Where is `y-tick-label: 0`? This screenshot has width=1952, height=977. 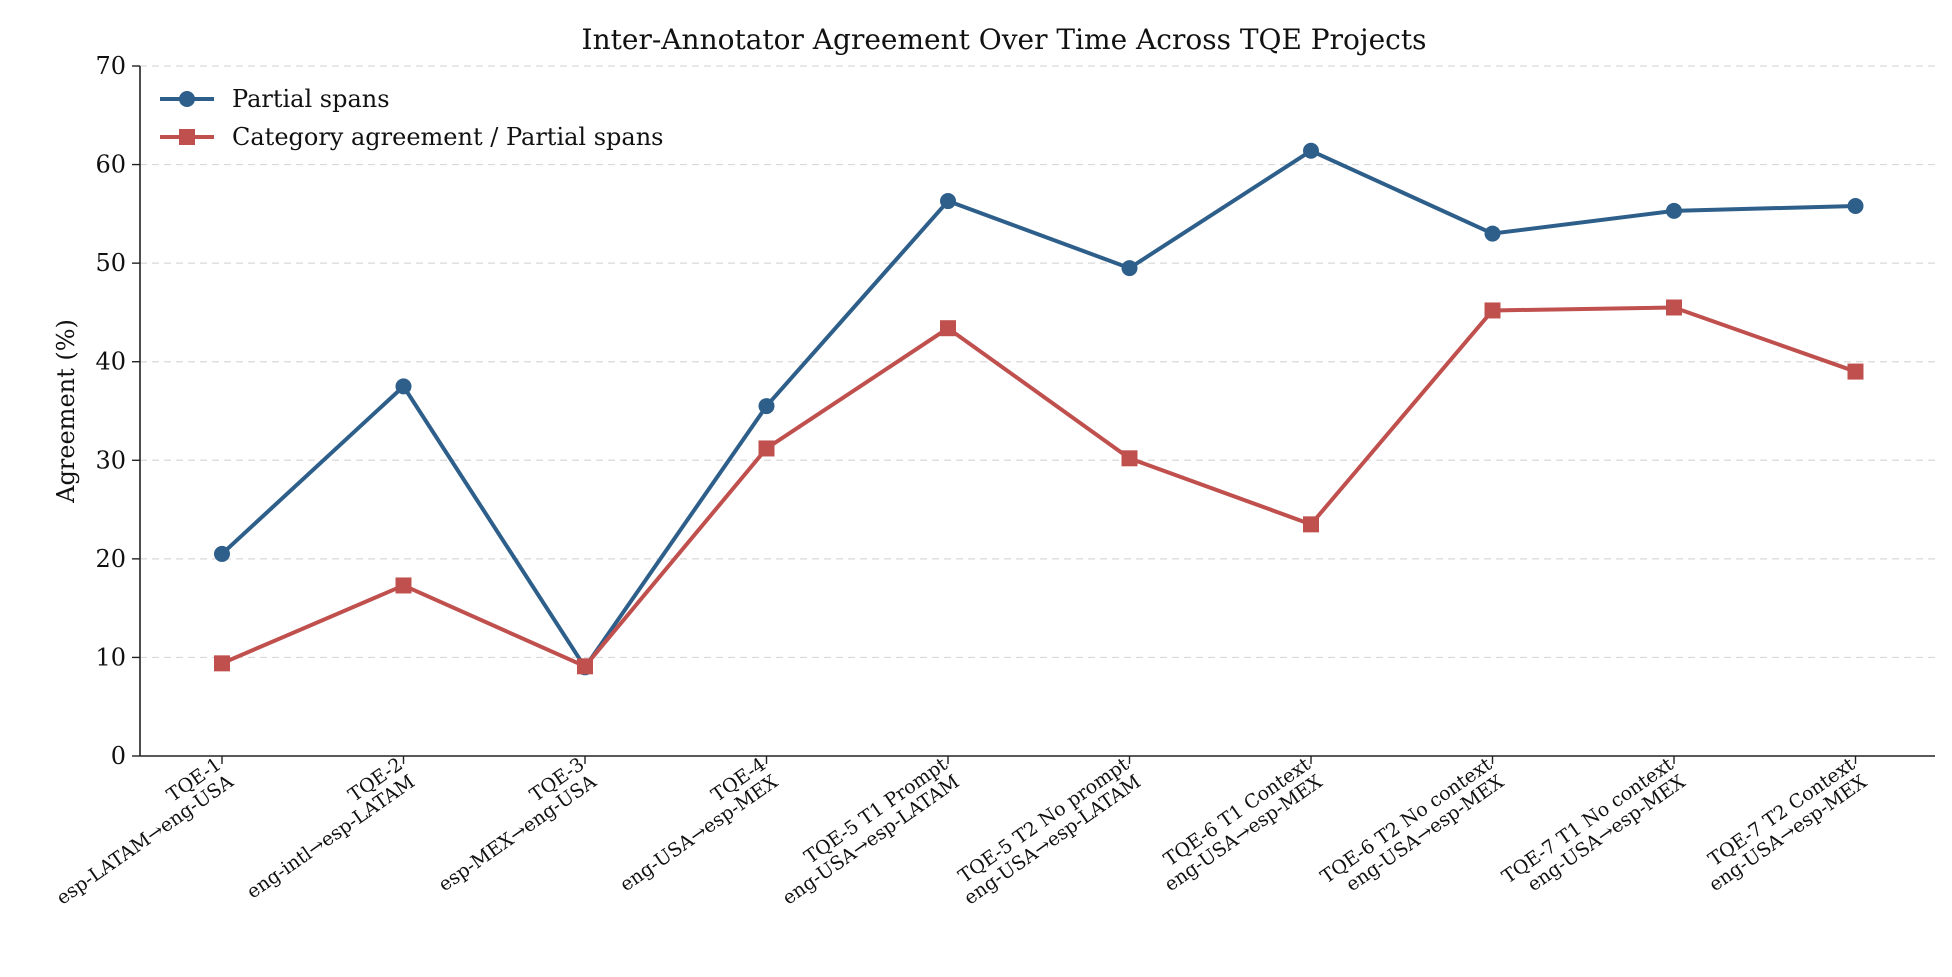
y-tick-label: 0 is located at coordinates (118, 756).